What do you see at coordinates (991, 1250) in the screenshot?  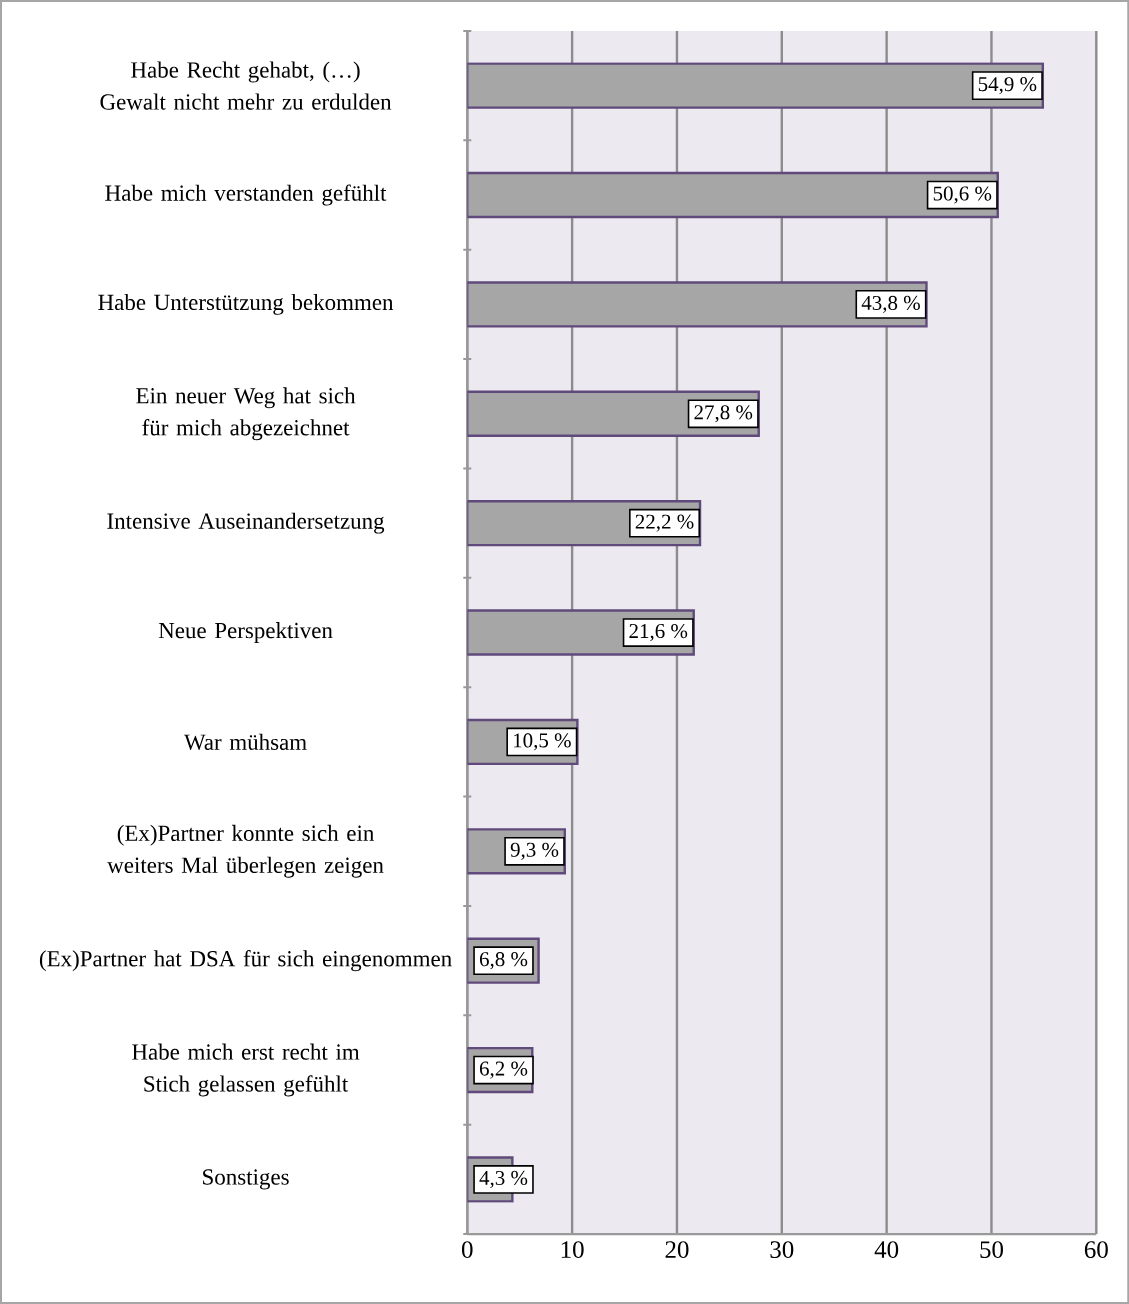 I see `x-tick-label: 50` at bounding box center [991, 1250].